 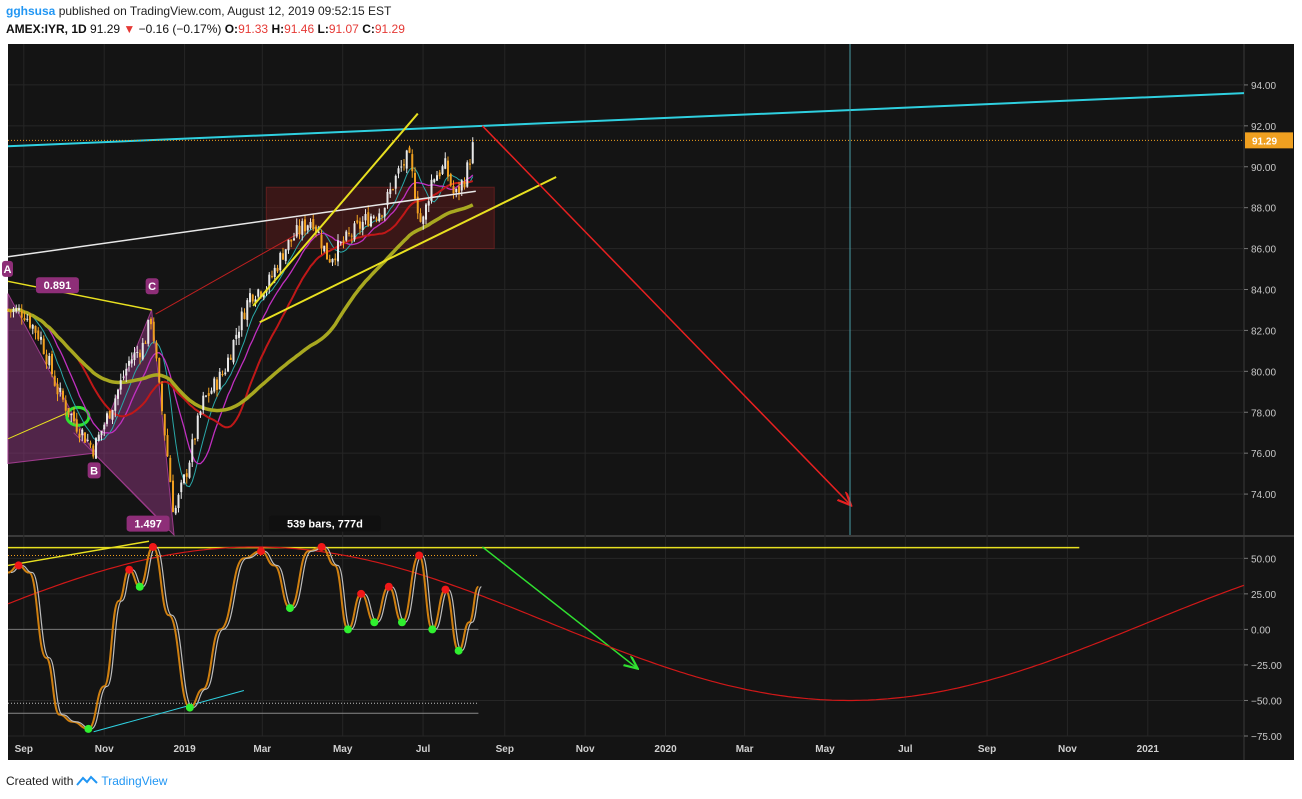 What do you see at coordinates (1148, 749) in the screenshot?
I see `time-axis-label: 2021` at bounding box center [1148, 749].